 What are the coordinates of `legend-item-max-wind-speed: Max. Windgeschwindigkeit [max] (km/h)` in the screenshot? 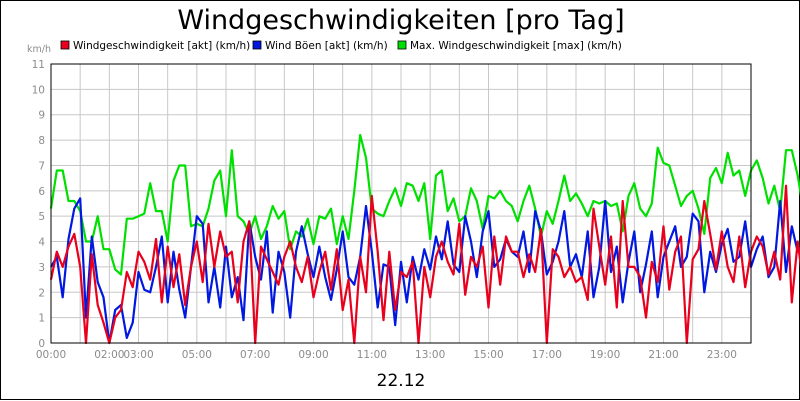 It's located at (509, 46).